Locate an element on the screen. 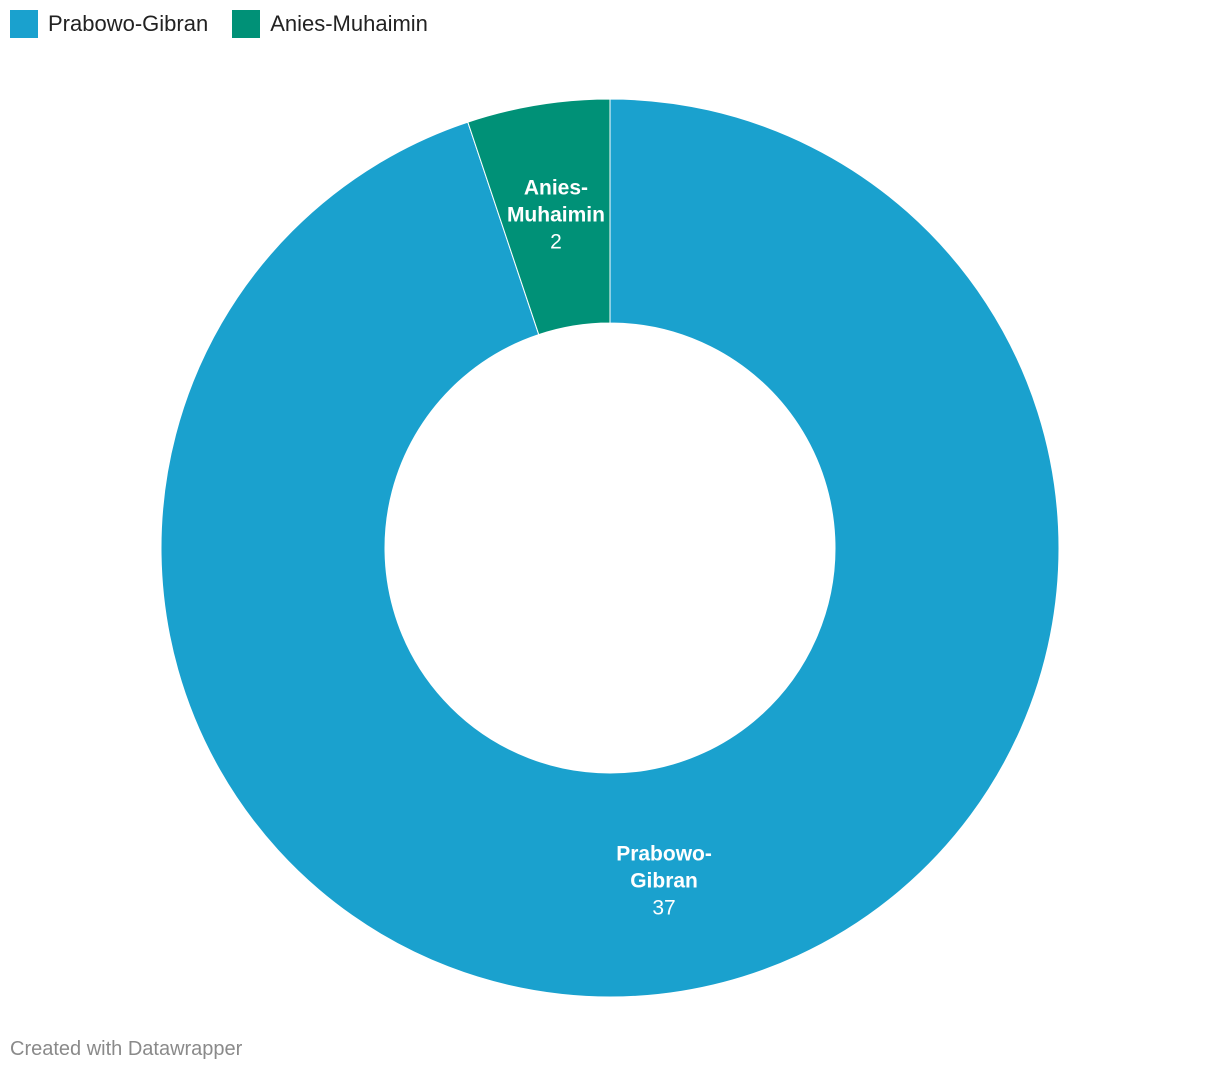 The width and height of the screenshot is (1220, 1074). legend: Prabowo-Gibran Anies-Muhaimin is located at coordinates (219, 24).